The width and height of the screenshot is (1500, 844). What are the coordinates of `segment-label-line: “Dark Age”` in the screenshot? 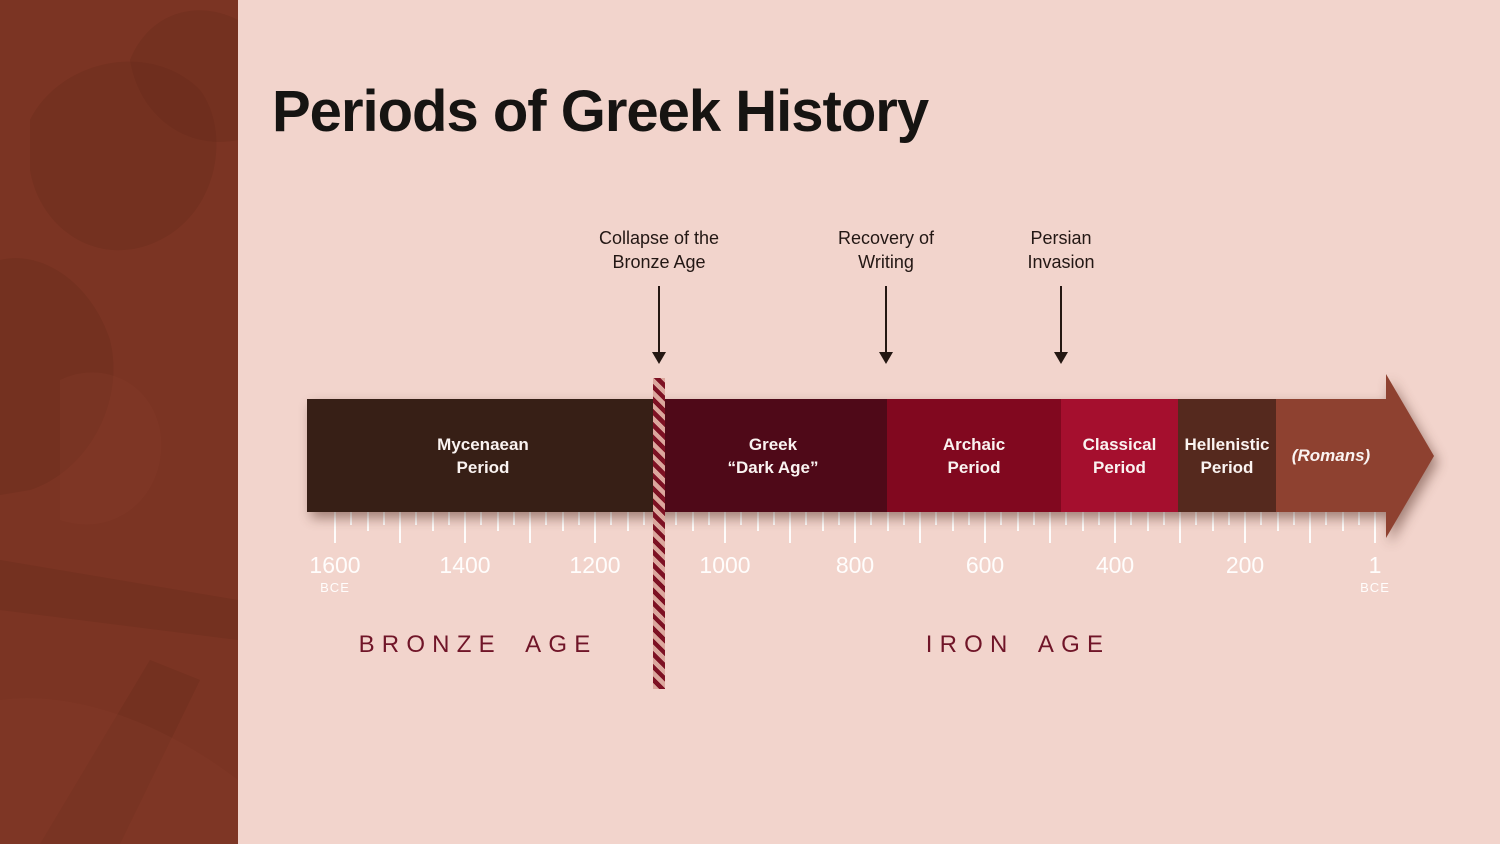 It's located at (773, 467).